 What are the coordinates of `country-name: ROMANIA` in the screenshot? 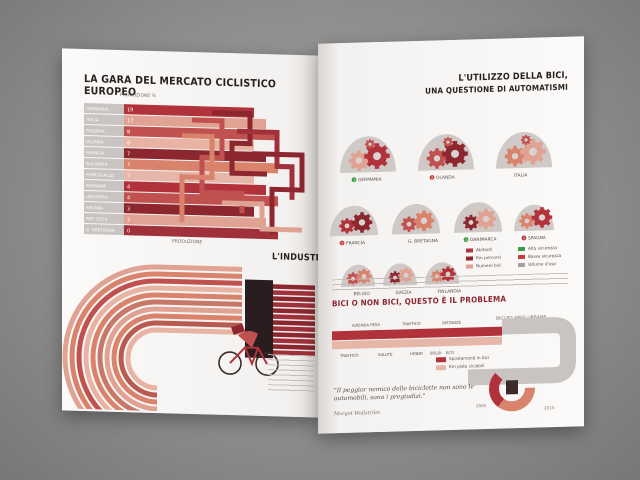 It's located at (96, 186).